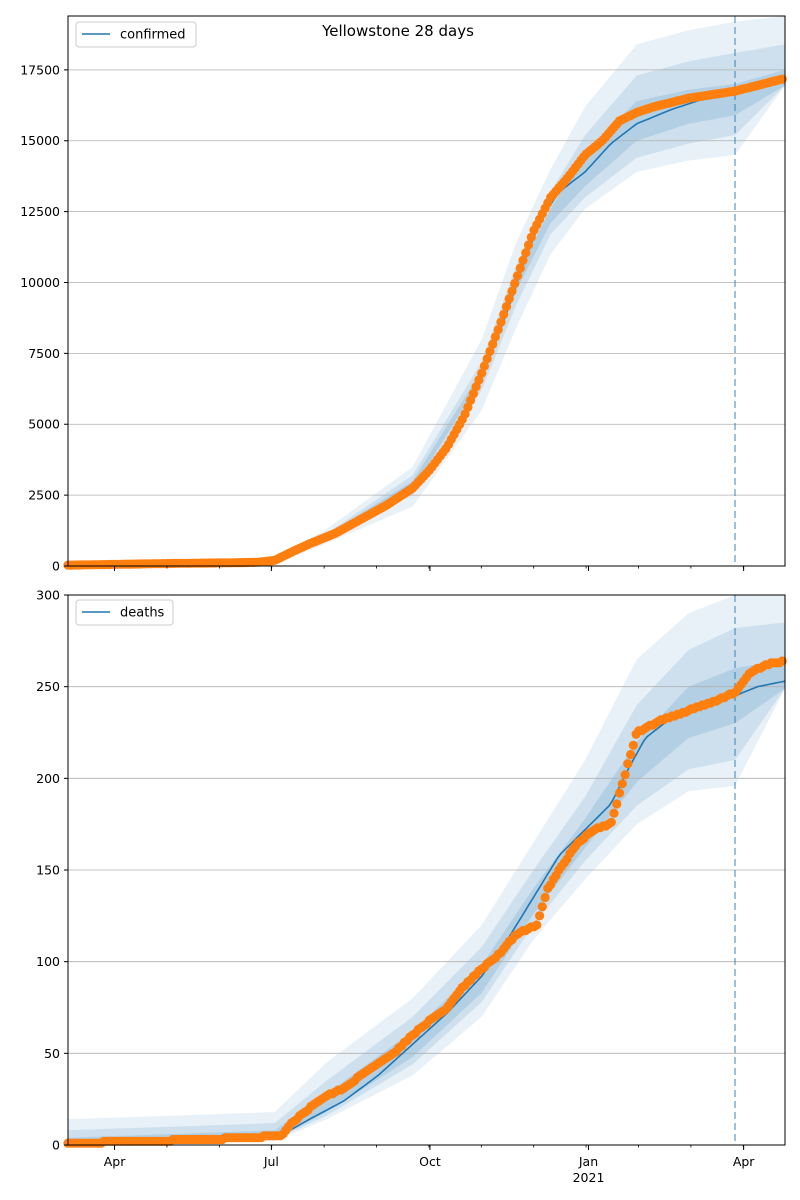  What do you see at coordinates (48, 686) in the screenshot?
I see `y-tick-label: 250` at bounding box center [48, 686].